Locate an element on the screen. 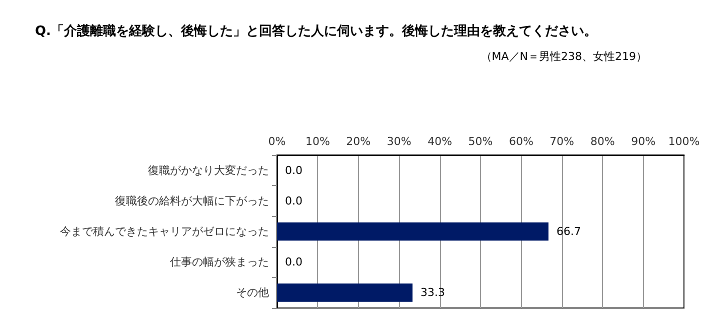  x-tick-label: 0% is located at coordinates (277, 141).